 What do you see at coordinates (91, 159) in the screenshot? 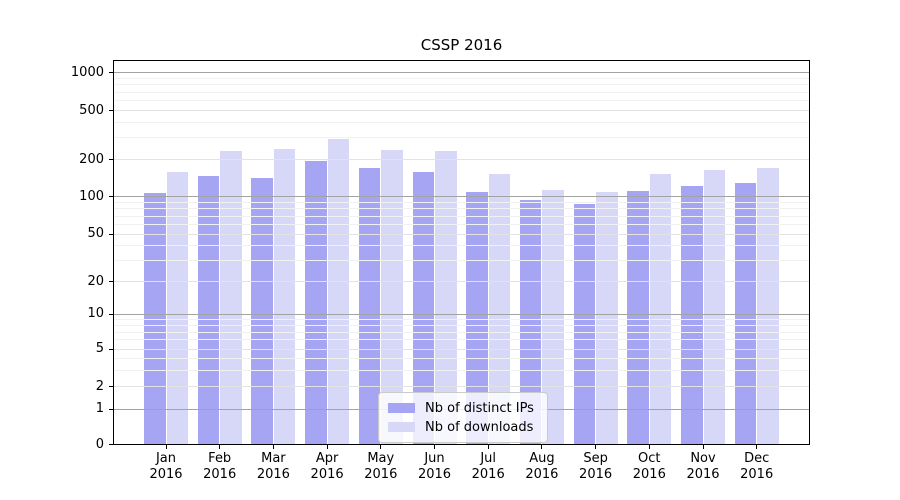
I see `y-tick-label: 200` at bounding box center [91, 159].